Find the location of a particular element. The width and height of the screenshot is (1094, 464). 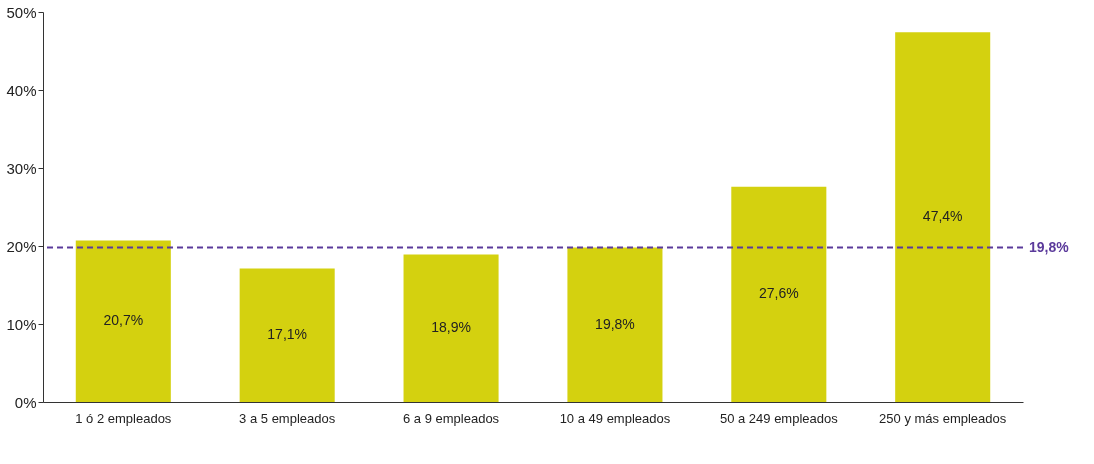

x-tick-label: 1 ó 2 empleados is located at coordinates (123, 418).